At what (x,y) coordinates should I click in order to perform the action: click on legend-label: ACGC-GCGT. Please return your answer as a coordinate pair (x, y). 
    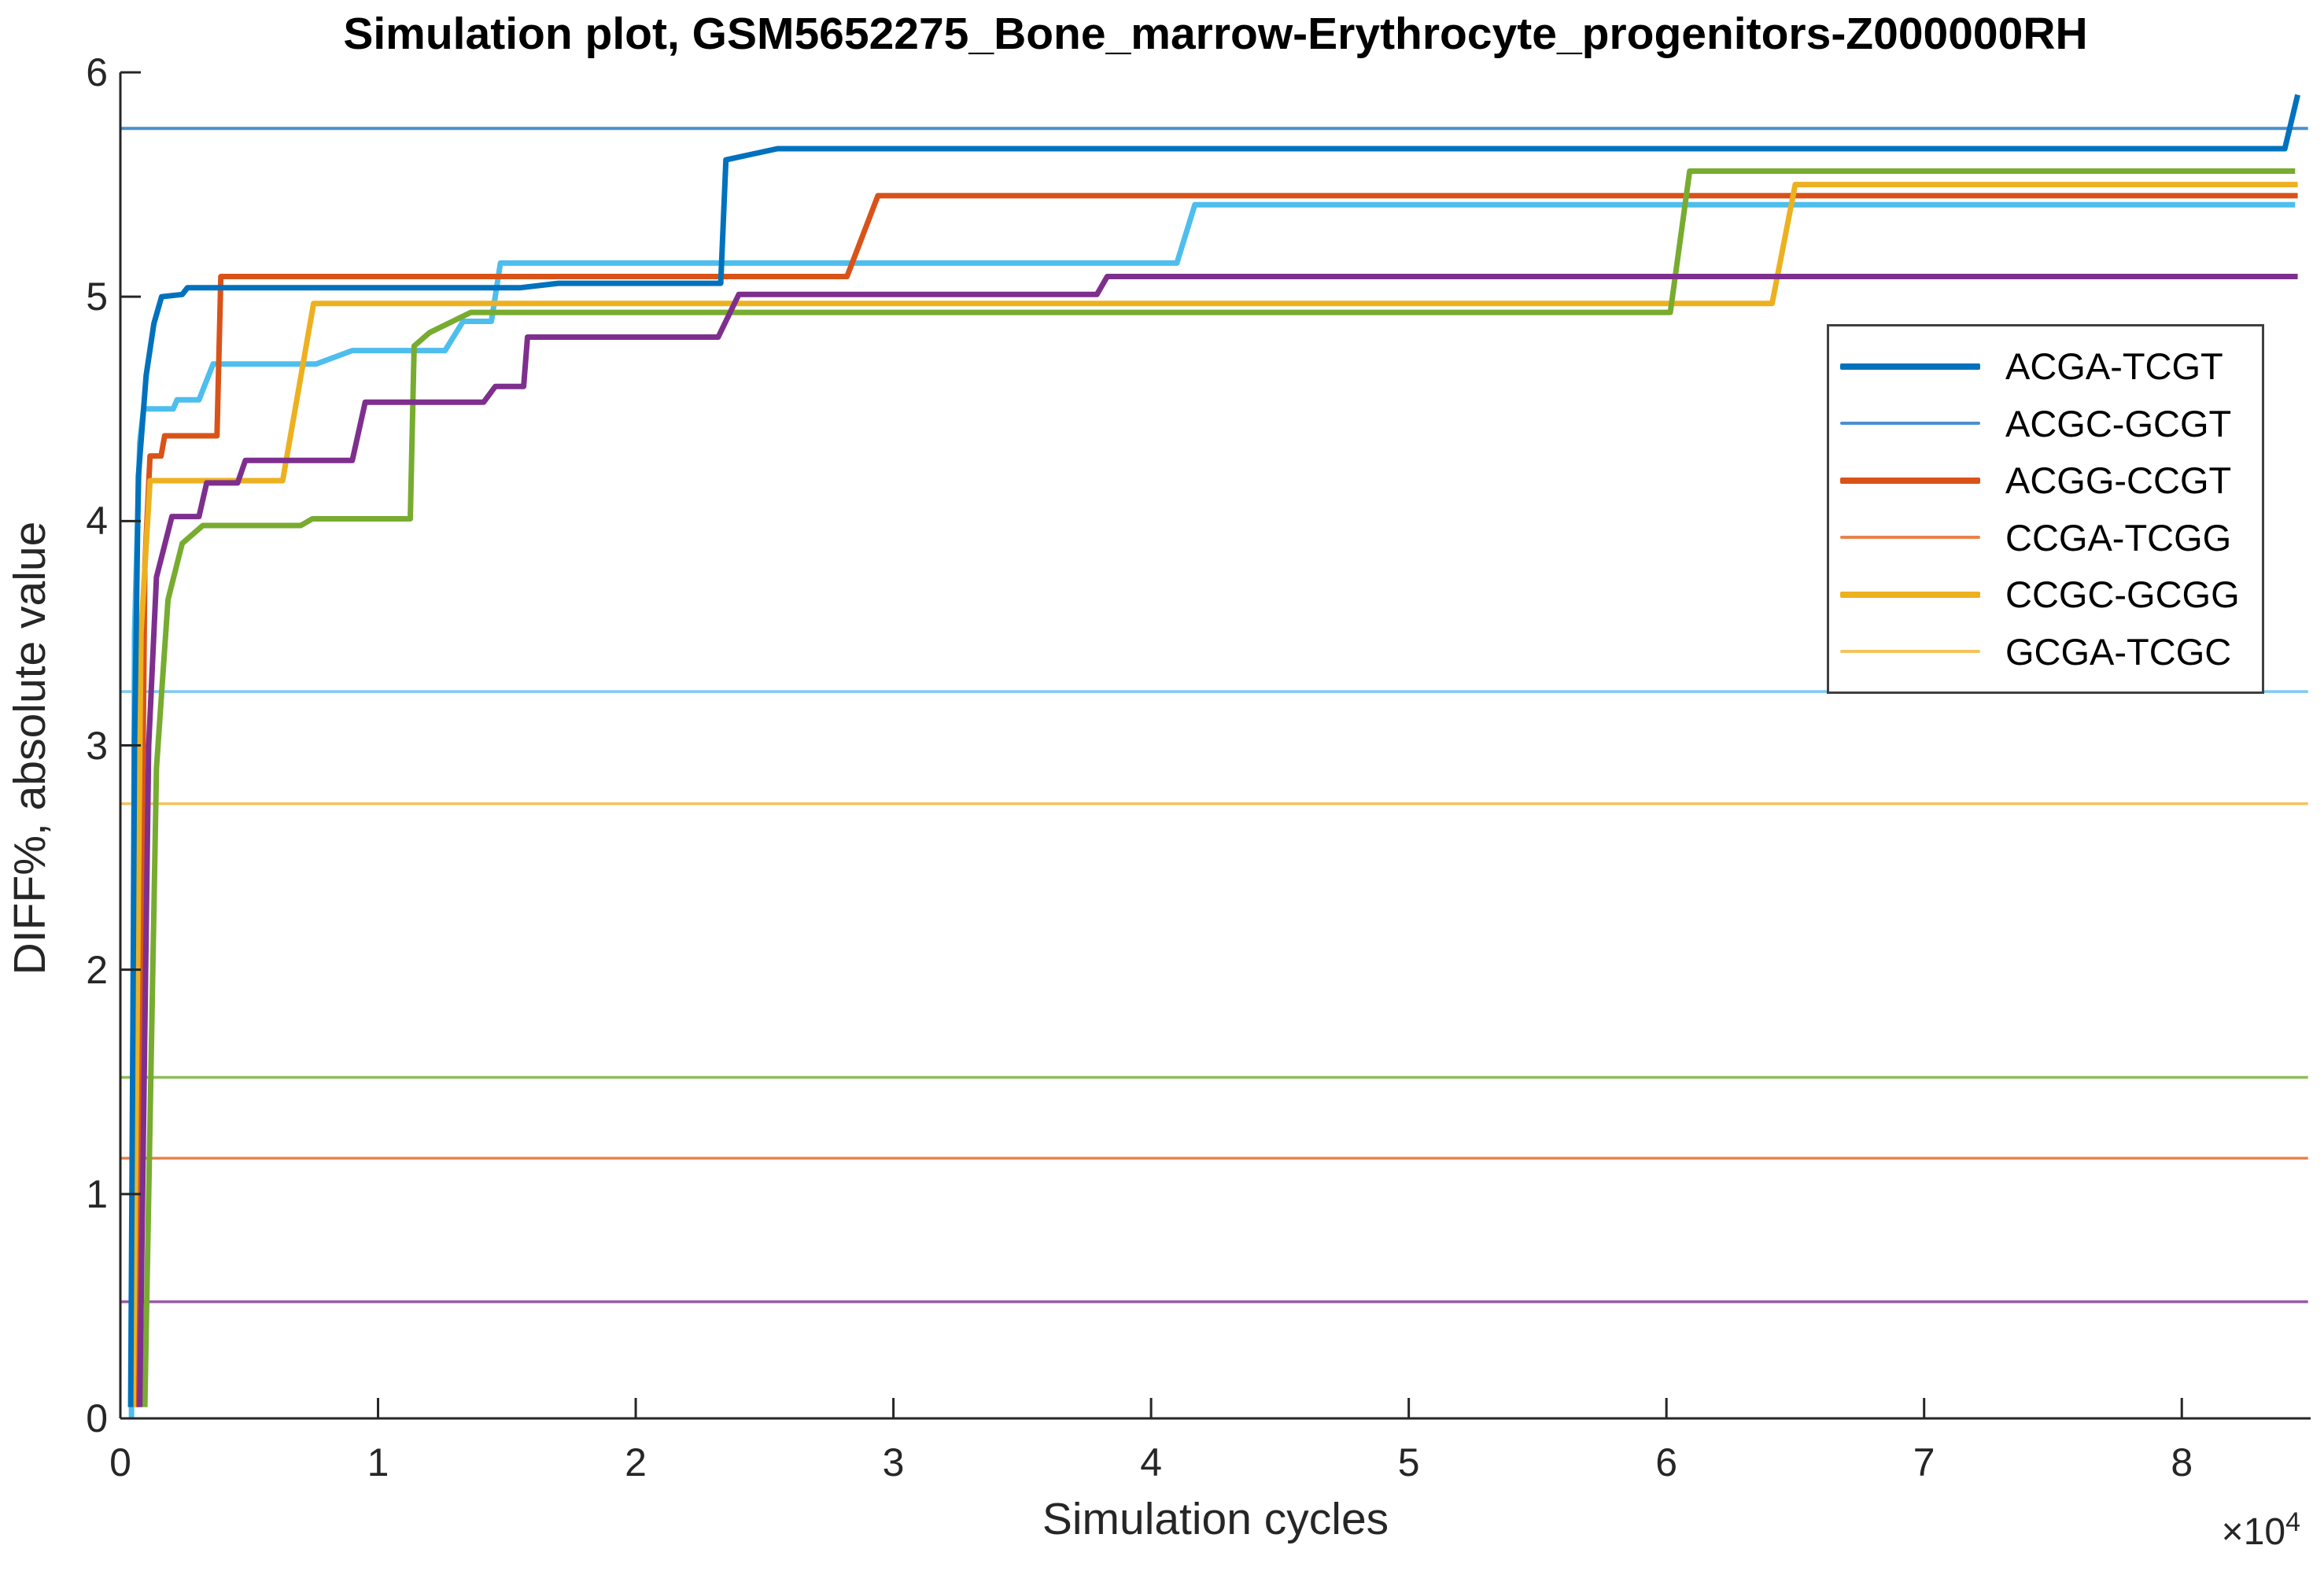
    Looking at the image, I should click on (2119, 423).